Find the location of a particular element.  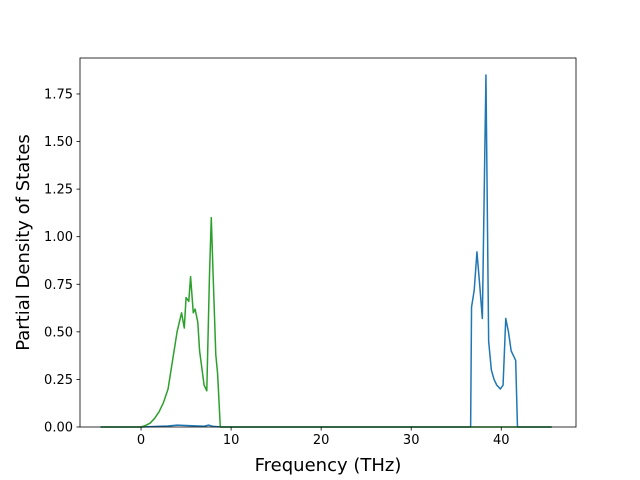

y-tick-label: 1.75 is located at coordinates (58, 94).